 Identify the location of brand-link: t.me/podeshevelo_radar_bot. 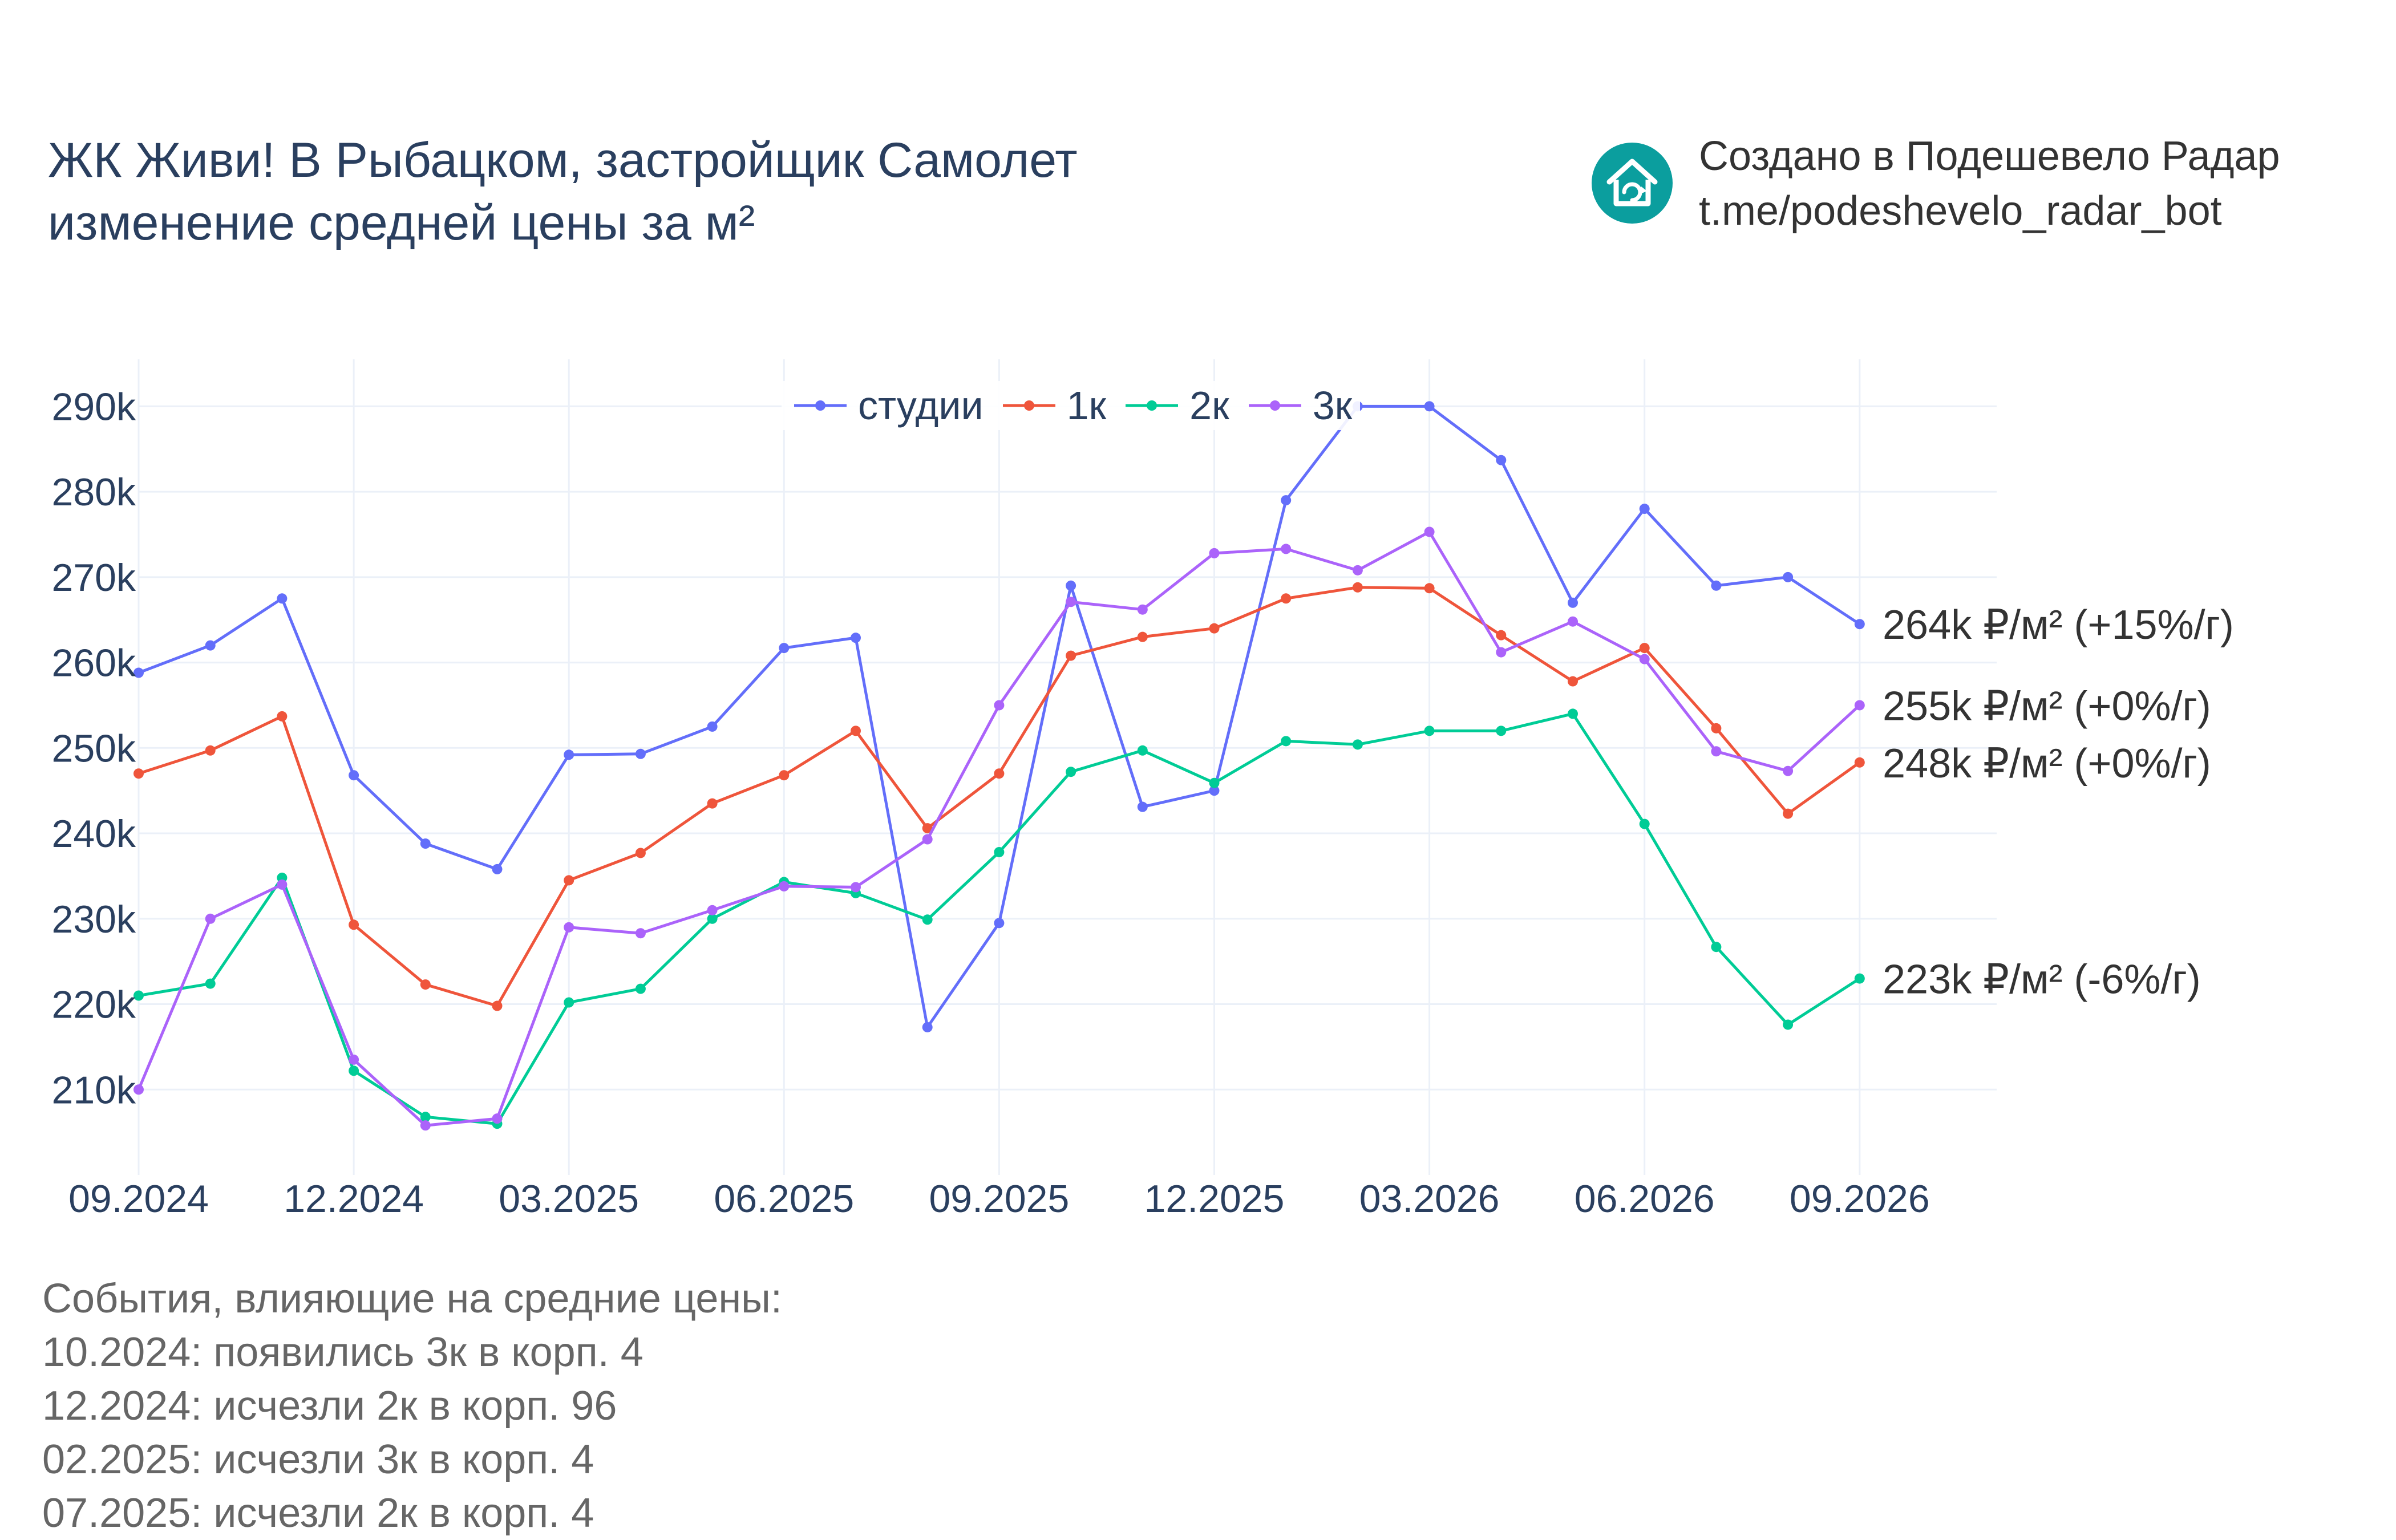
(1960, 211).